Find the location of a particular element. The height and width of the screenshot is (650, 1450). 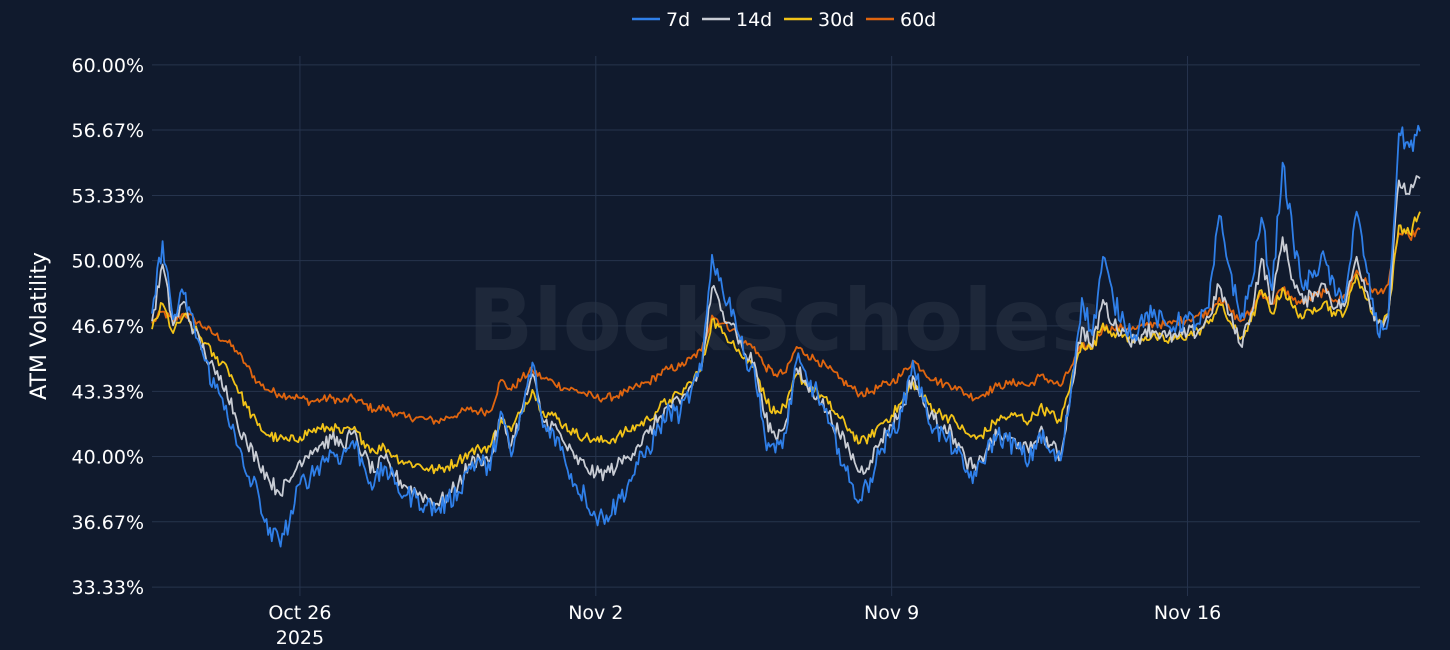

y-tick-label: 46.67% is located at coordinates (108, 327).